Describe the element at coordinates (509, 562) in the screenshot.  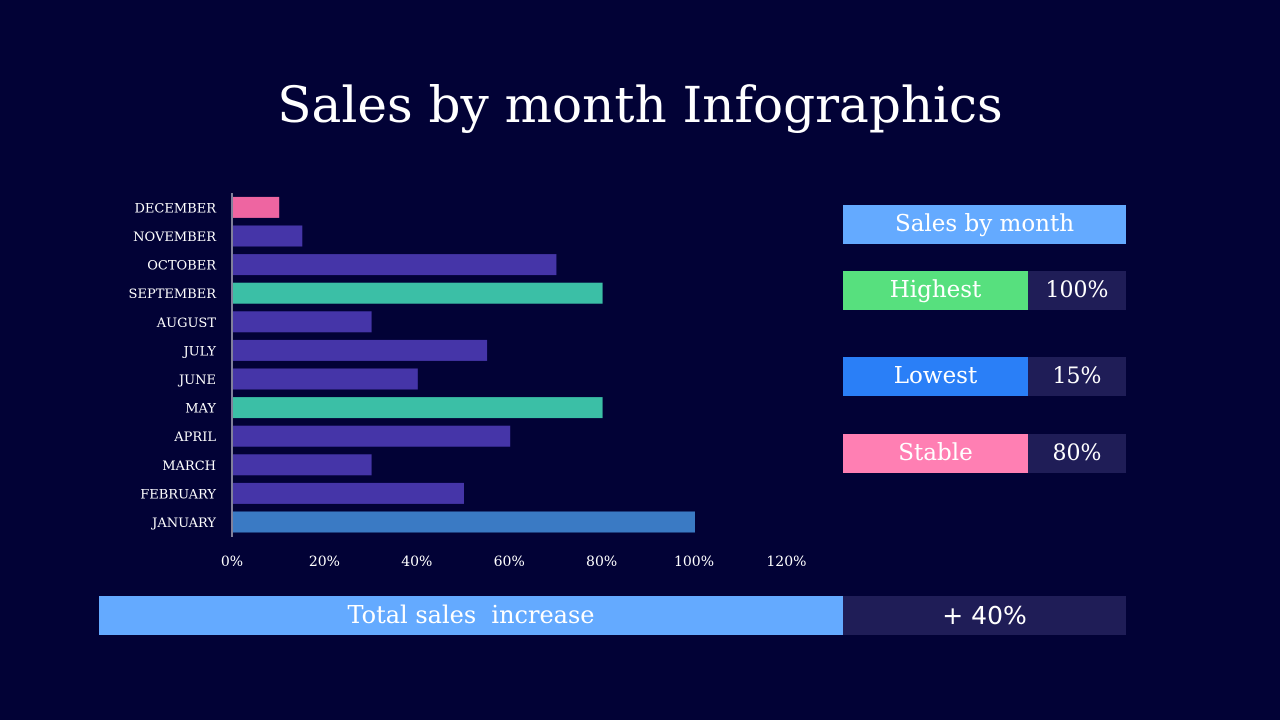
I see `x-tick-label: 60%` at that location.